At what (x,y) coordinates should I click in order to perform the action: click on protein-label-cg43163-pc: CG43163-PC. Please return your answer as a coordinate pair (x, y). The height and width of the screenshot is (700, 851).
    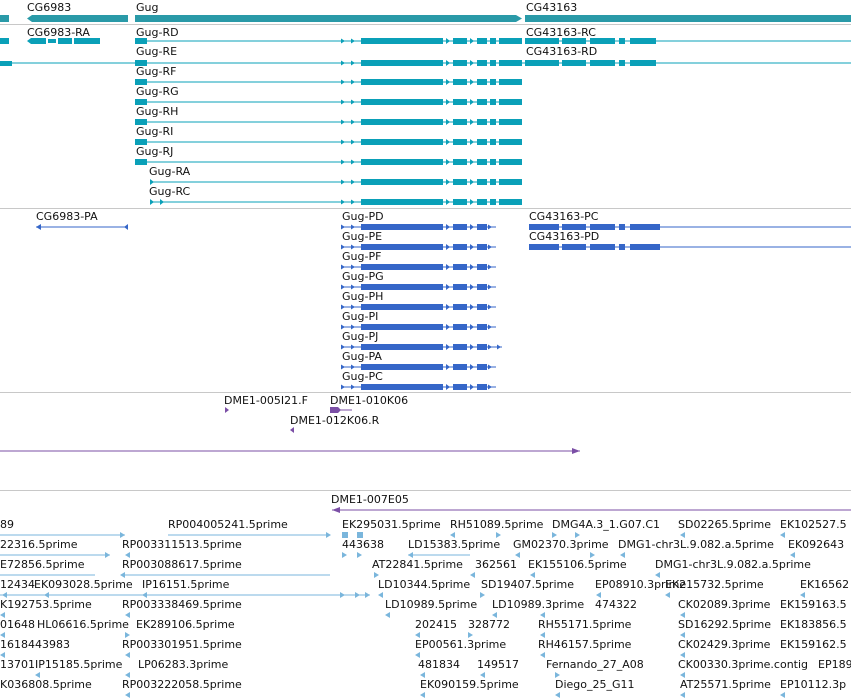
    Looking at the image, I should click on (564, 216).